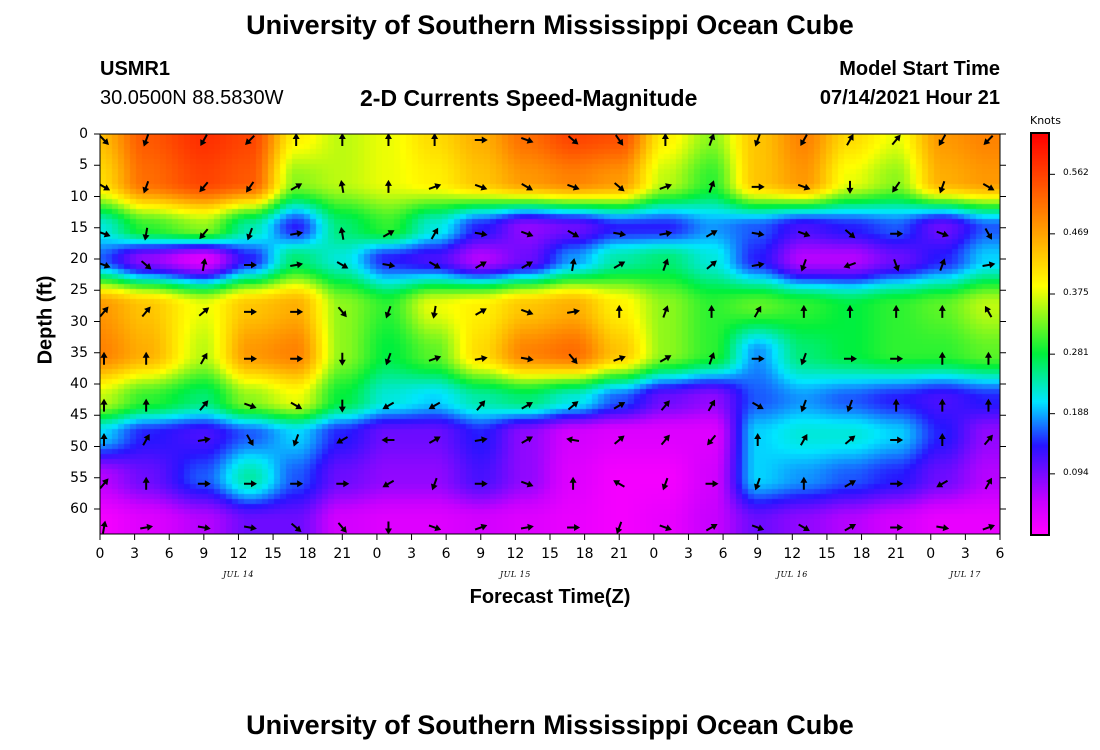  What do you see at coordinates (965, 574) in the screenshot?
I see `day-label: JUL 17` at bounding box center [965, 574].